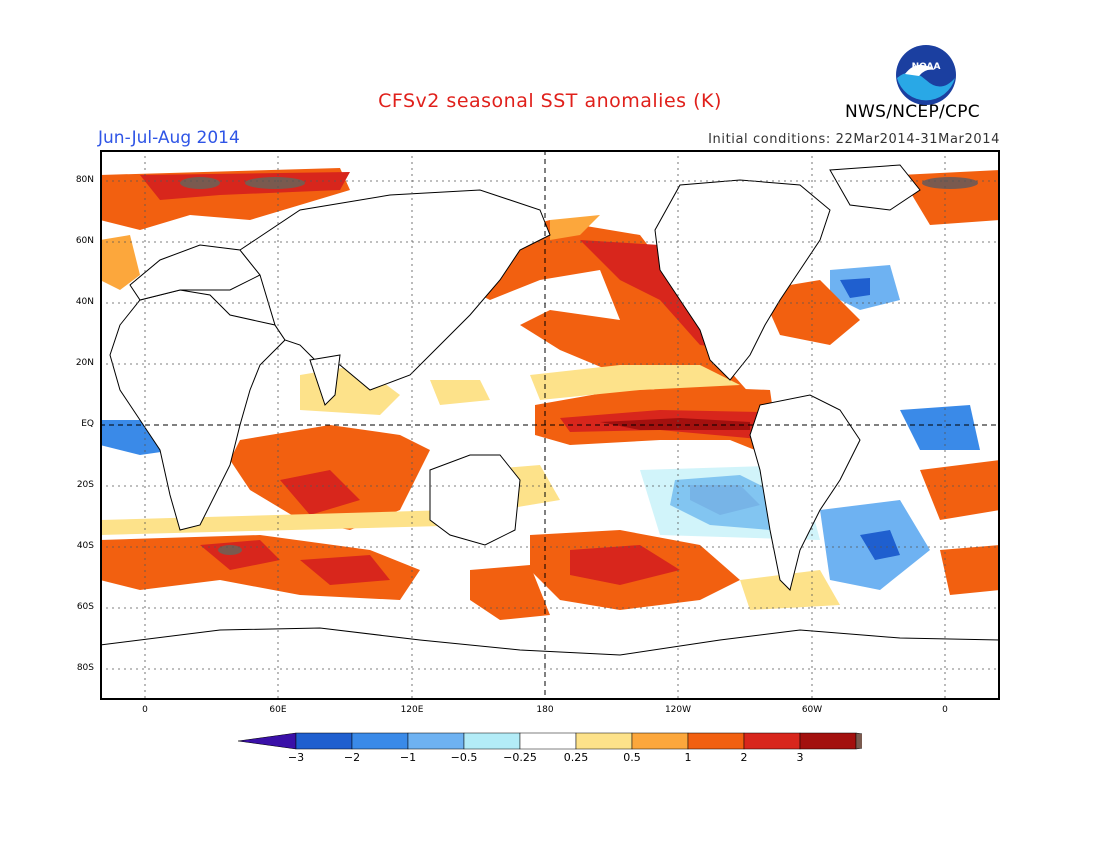  What do you see at coordinates (85, 607) in the screenshot?
I see `lat-label: 60S` at bounding box center [85, 607].